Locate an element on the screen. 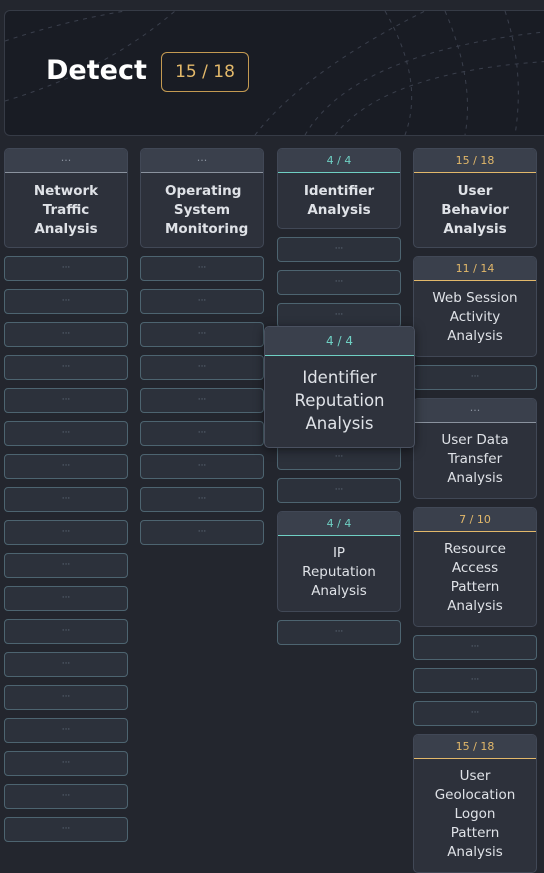 Image resolution: width=544 pixels, height=873 pixels. technique-label: Network Traffic Analysis is located at coordinates (66, 210).